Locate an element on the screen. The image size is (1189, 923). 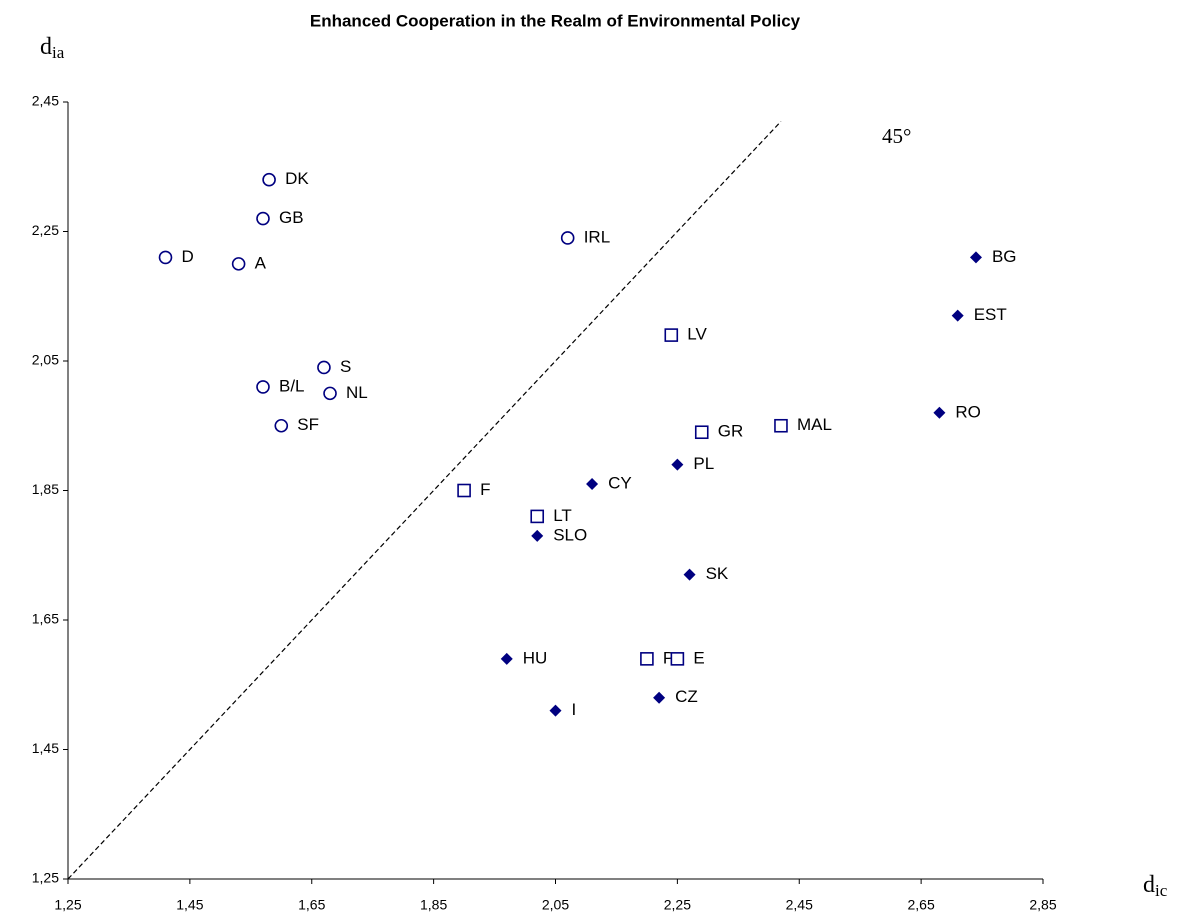
point-label: GR is located at coordinates (731, 431).